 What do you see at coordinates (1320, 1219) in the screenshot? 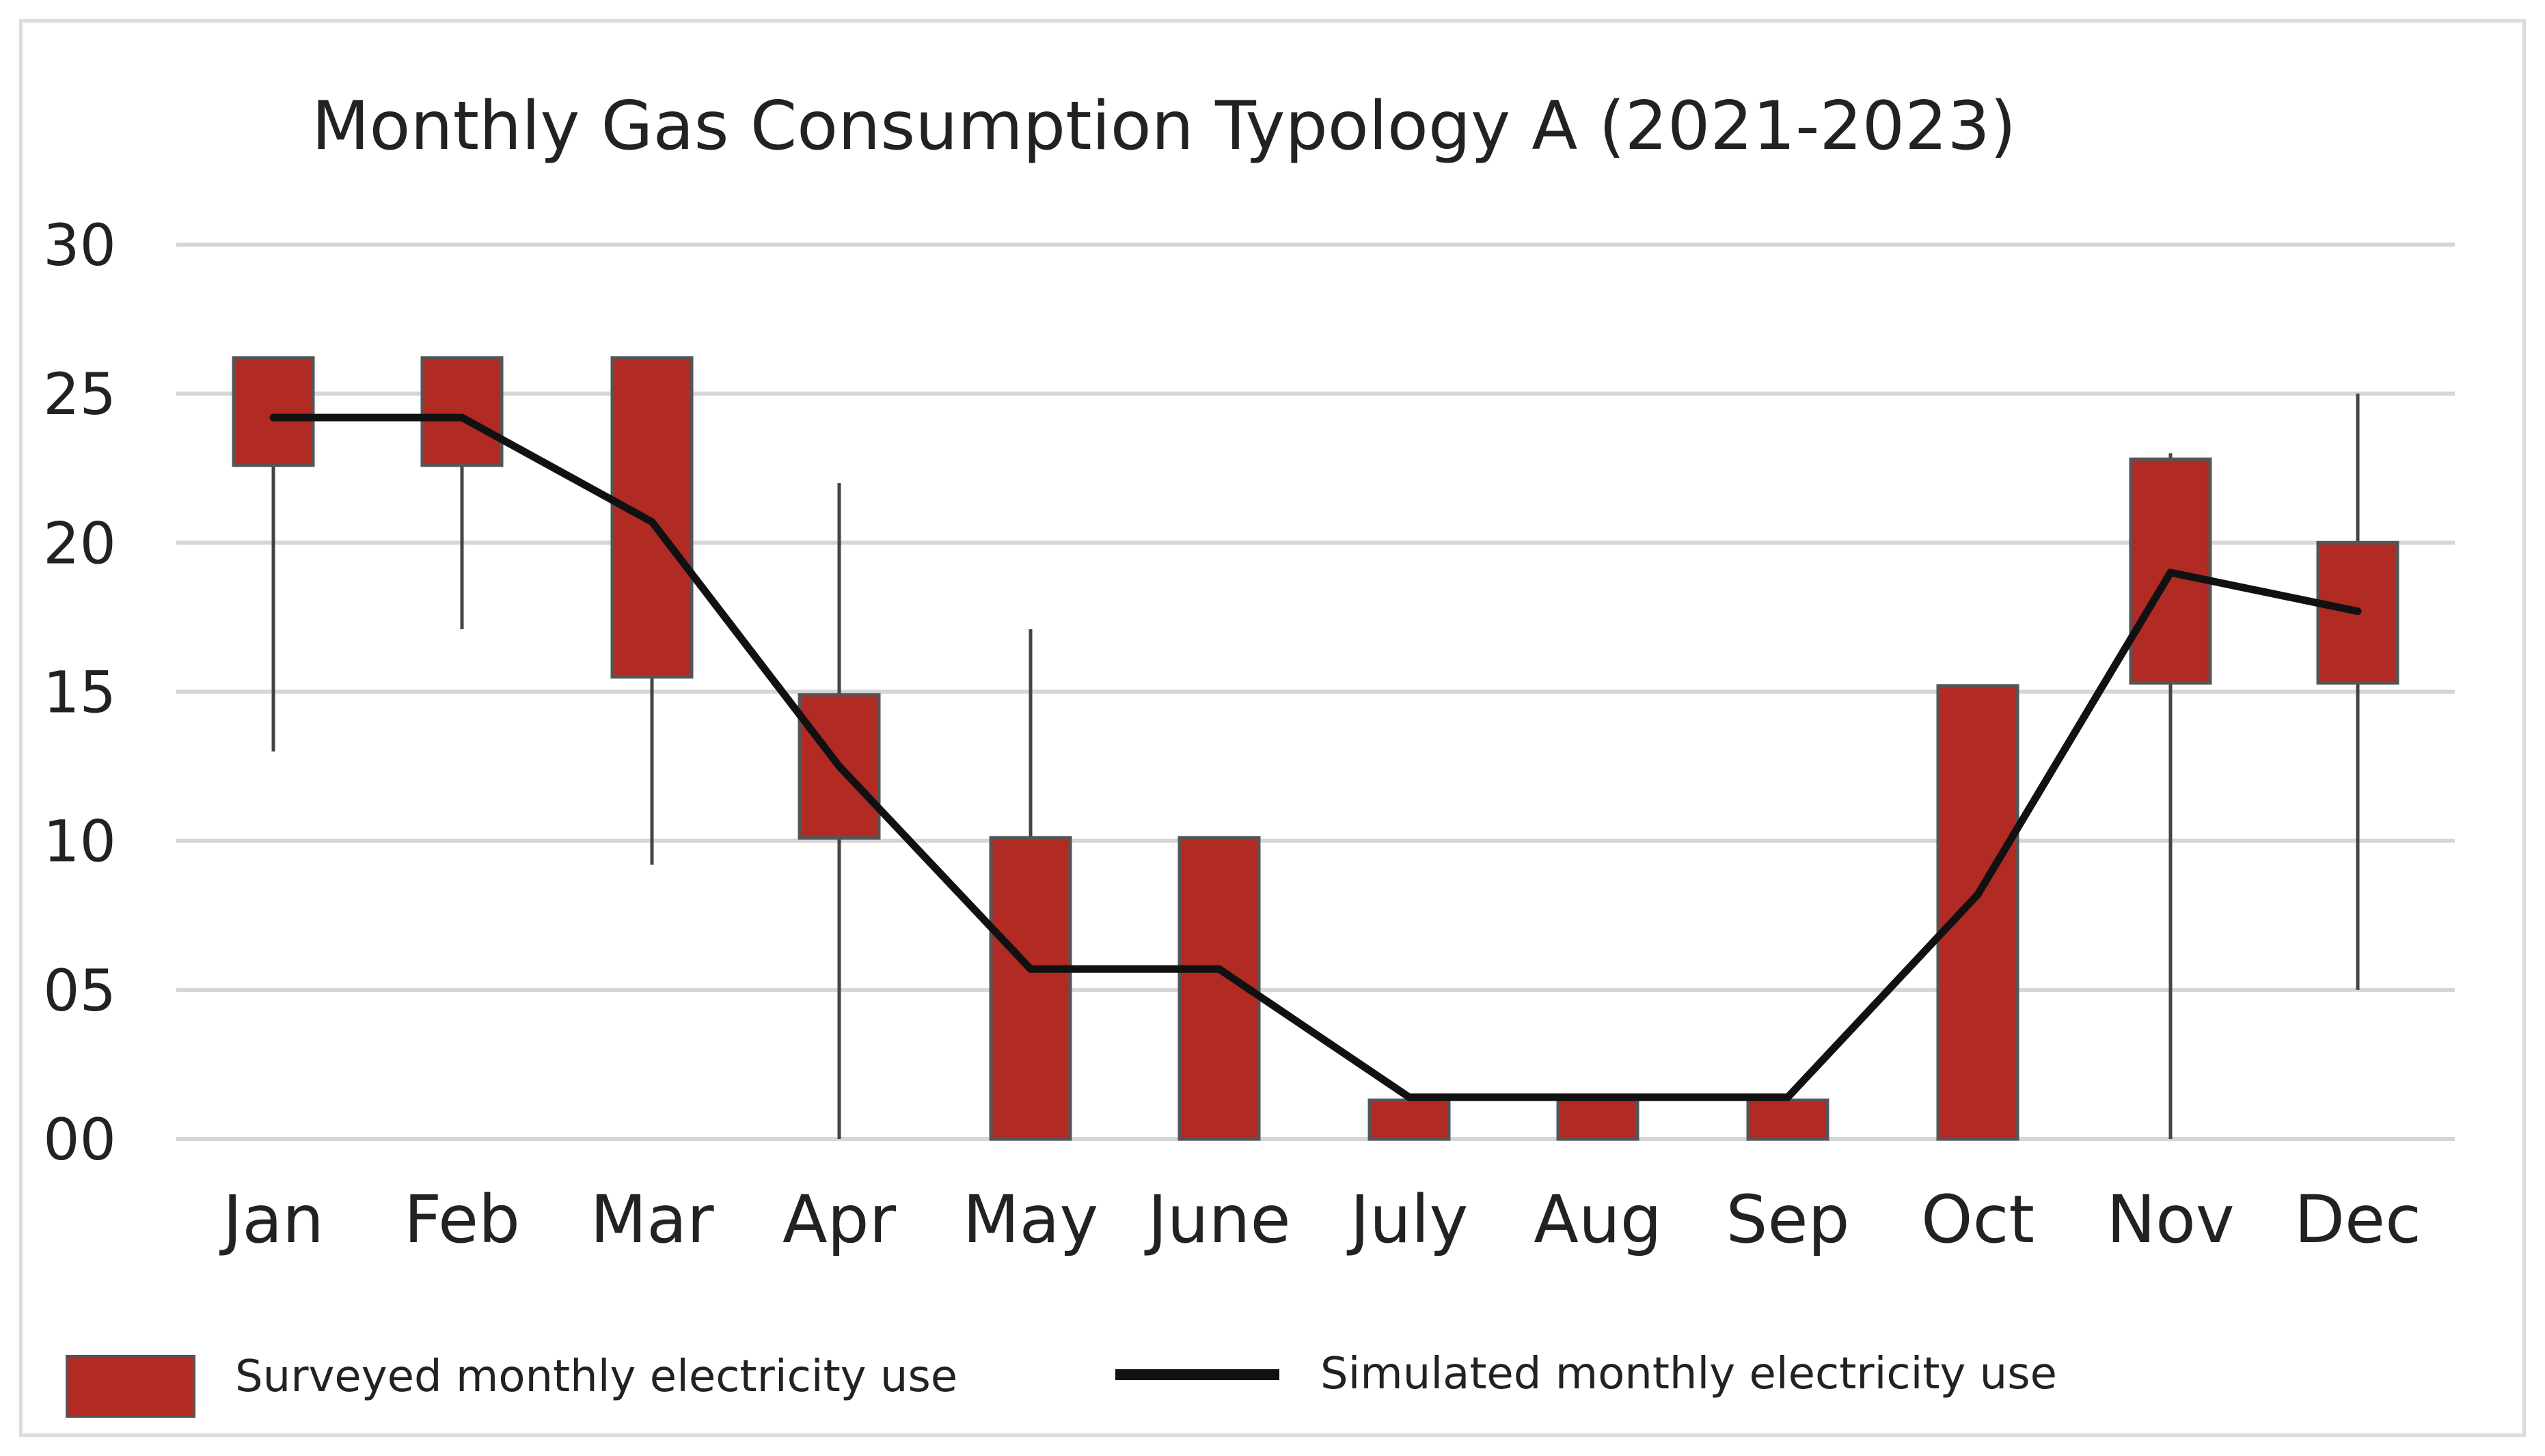
I see `x-axis-tick-labels: Jan Feb Mar Apr May June July Aug Sep Oct Nov Dec` at bounding box center [1320, 1219].